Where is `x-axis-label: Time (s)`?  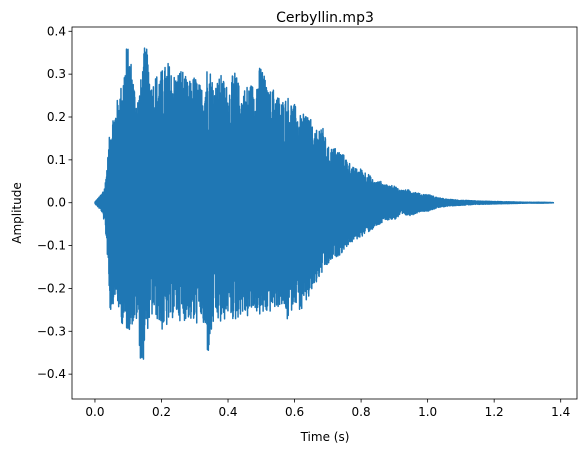
x-axis-label: Time (s) is located at coordinates (325, 437).